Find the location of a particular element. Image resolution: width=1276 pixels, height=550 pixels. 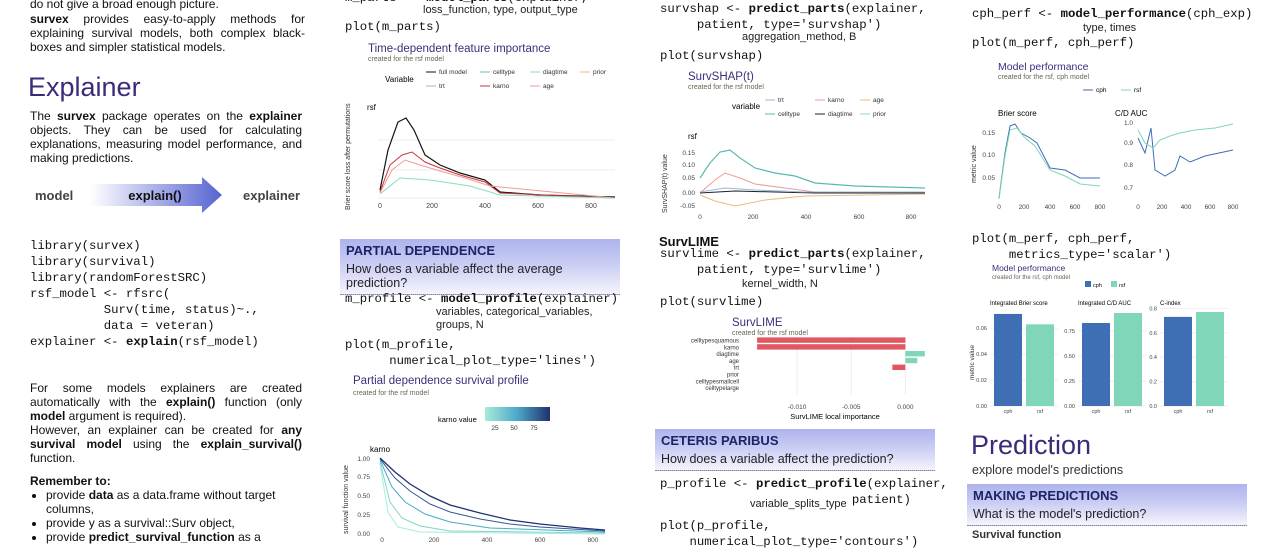

y-tick-label: 0.25 is located at coordinates (1069, 382).